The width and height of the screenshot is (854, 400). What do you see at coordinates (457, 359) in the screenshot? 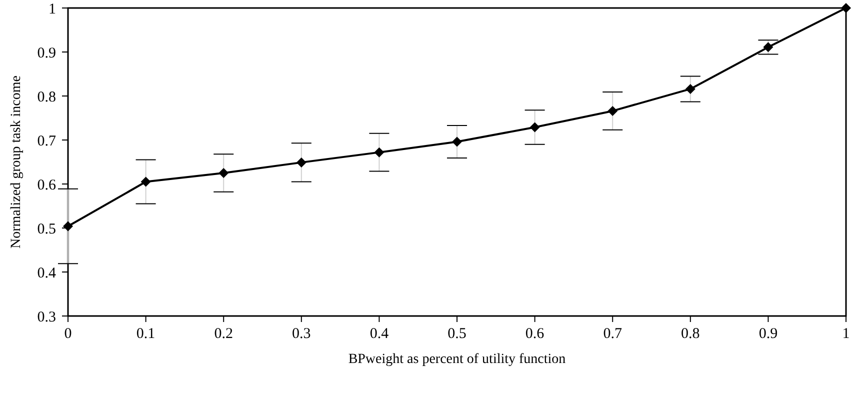
I see `x-axis-title: BPweight as percent of utility function` at bounding box center [457, 359].